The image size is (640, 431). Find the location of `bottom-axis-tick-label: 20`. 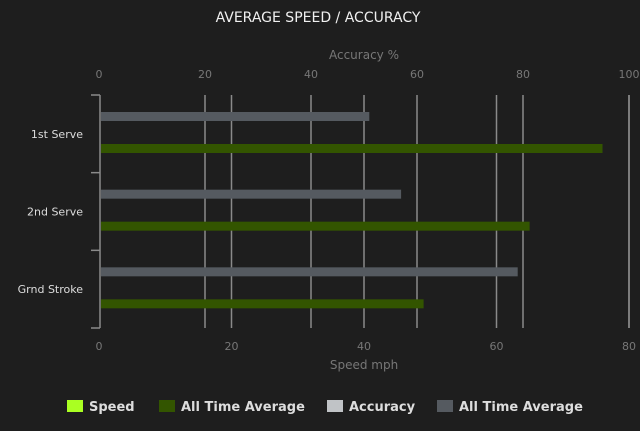

bottom-axis-tick-label: 20 is located at coordinates (232, 346).